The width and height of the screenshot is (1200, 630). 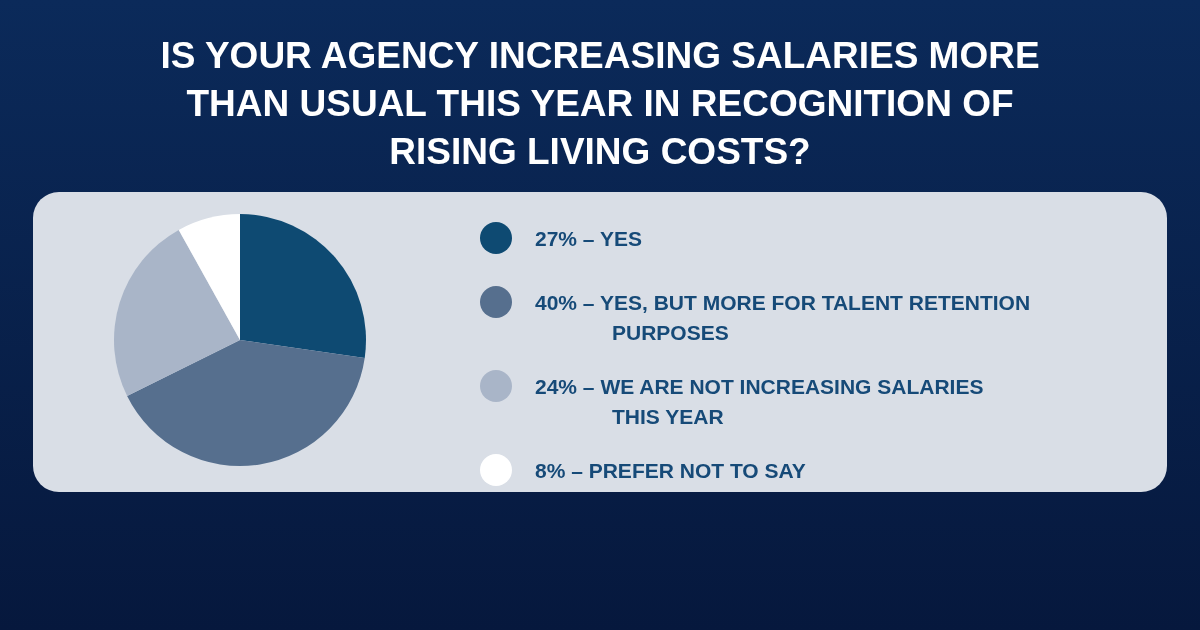 I want to click on legend-label: 24% – WE ARE NOT INCREASING SALARIES THIS YEAR, so click(x=759, y=401).